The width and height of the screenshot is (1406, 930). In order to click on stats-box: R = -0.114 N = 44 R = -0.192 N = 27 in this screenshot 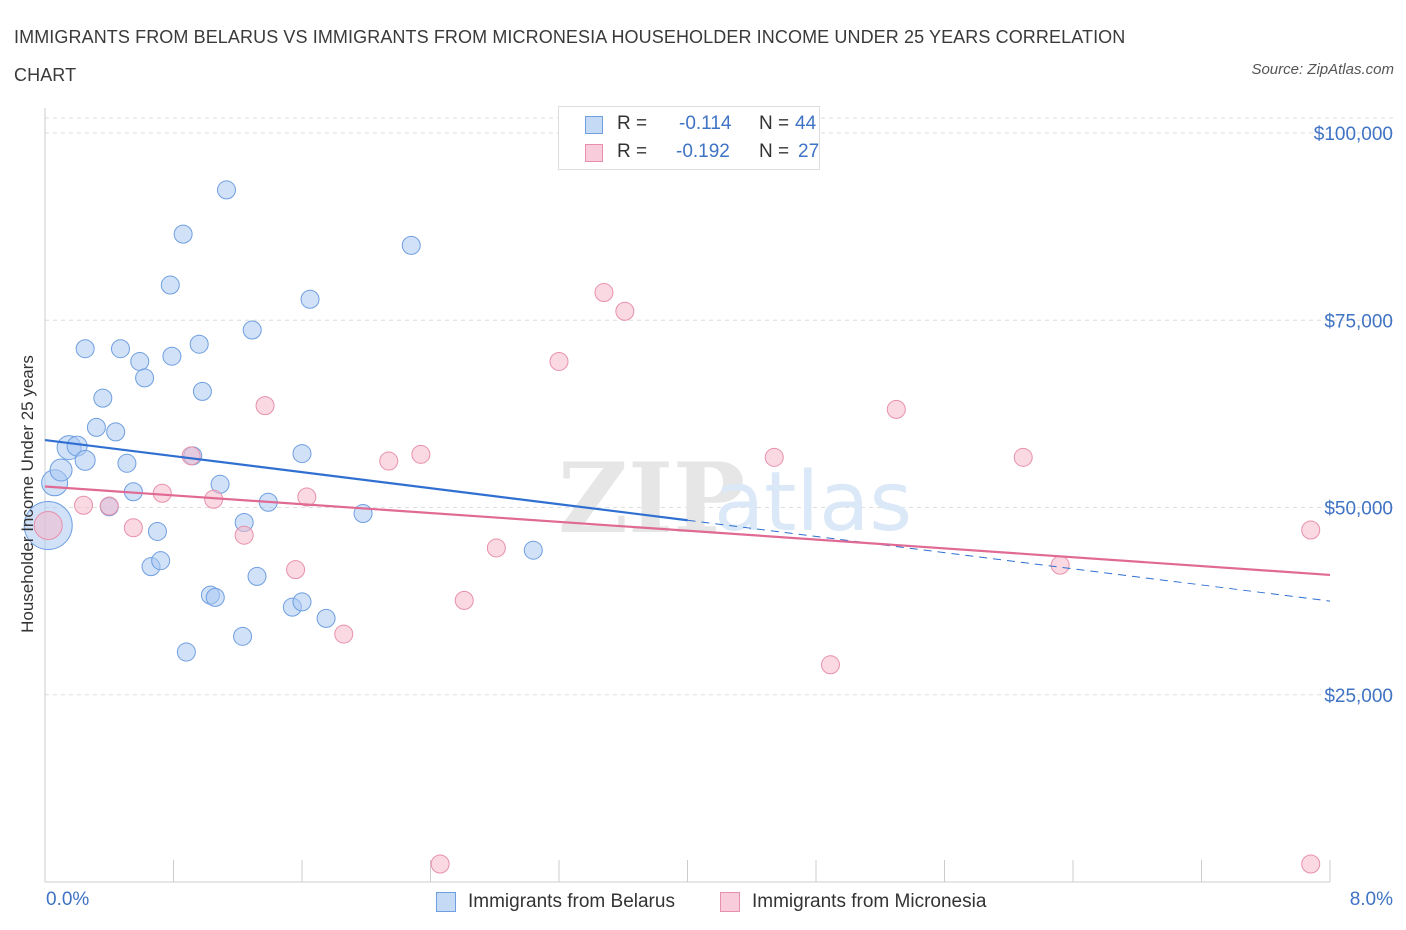, I will do `click(689, 138)`.